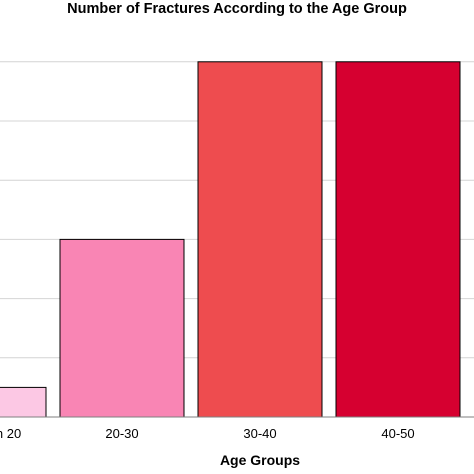  Describe the element at coordinates (10, 433) in the screenshot. I see `x-tick-label: Less than 20` at that location.